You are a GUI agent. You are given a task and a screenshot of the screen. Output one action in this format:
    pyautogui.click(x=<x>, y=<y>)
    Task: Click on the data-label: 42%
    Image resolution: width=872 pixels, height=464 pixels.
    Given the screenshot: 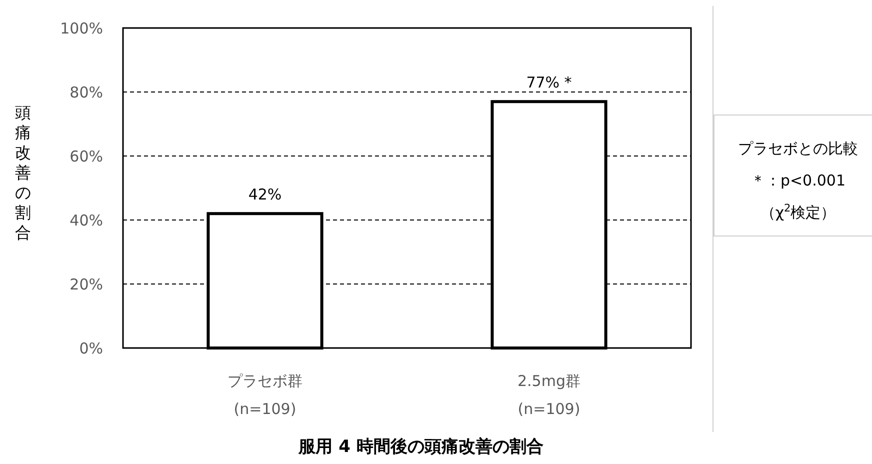 What is the action you would take?
    pyautogui.click(x=265, y=195)
    